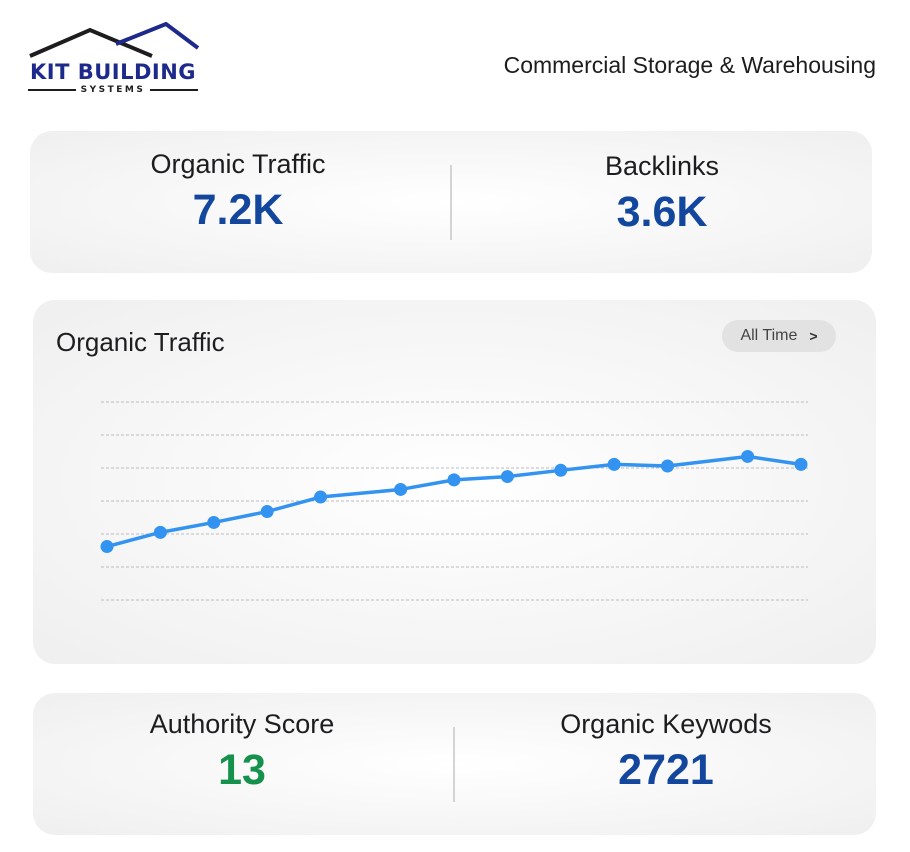 The height and width of the screenshot is (852, 910). I want to click on time-range-label: All Time, so click(769, 335).